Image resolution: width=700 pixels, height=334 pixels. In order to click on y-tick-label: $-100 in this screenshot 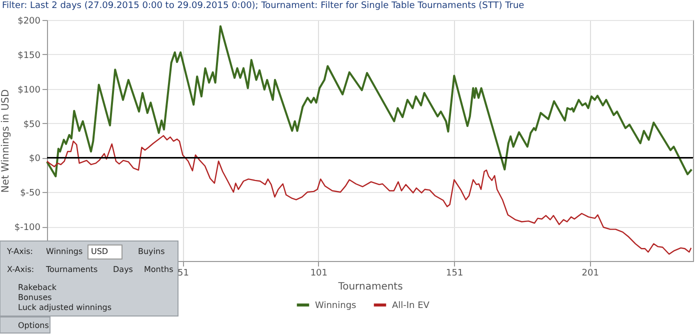, I will do `click(27, 228)`.